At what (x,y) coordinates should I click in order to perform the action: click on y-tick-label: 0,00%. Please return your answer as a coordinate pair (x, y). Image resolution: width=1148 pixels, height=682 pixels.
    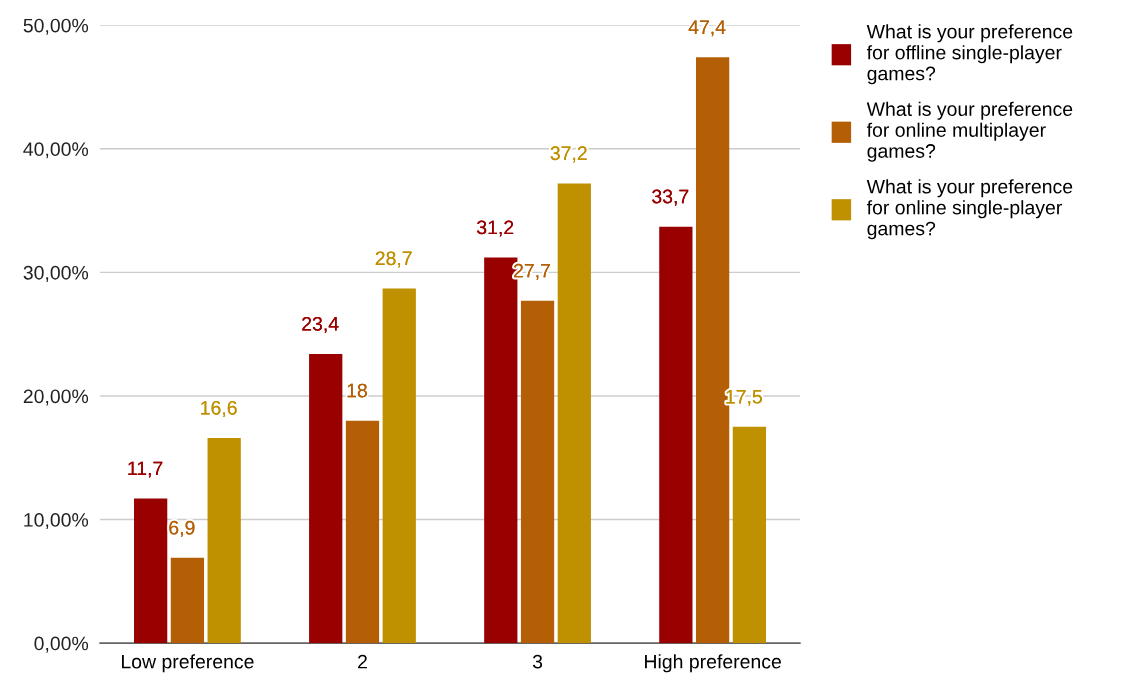
    Looking at the image, I should click on (61, 644).